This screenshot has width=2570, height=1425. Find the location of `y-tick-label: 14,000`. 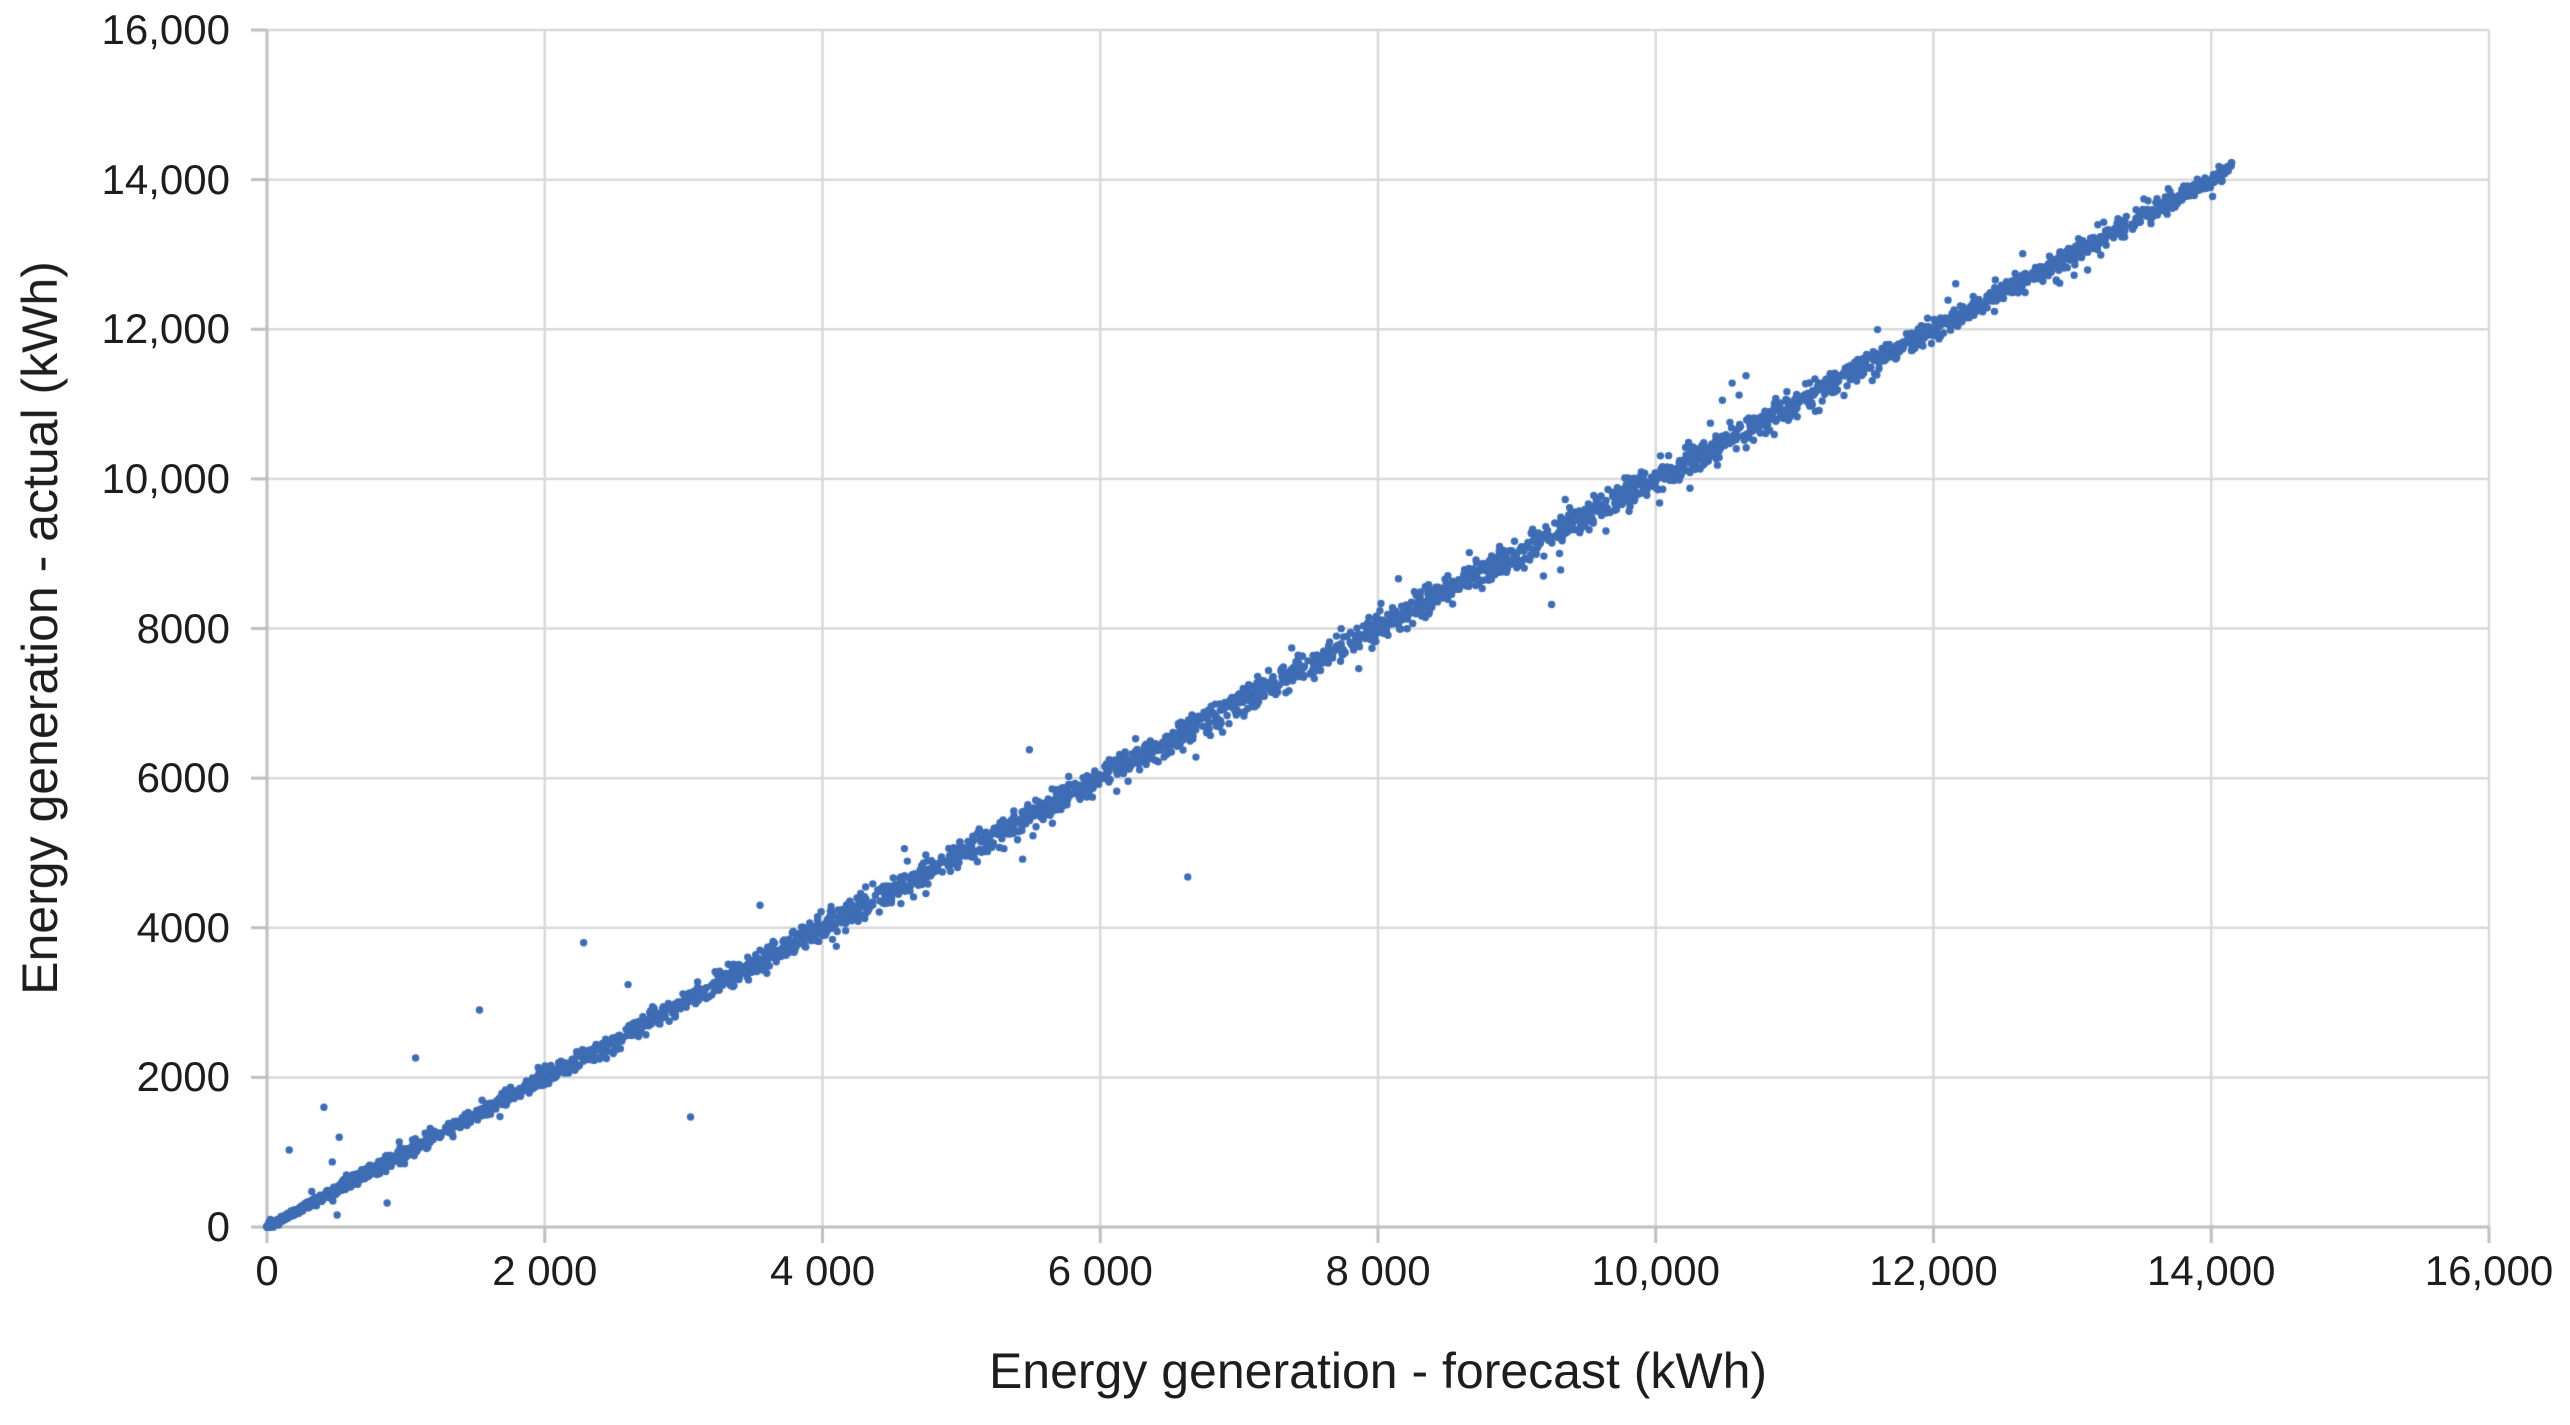

y-tick-label: 14,000 is located at coordinates (165, 179).